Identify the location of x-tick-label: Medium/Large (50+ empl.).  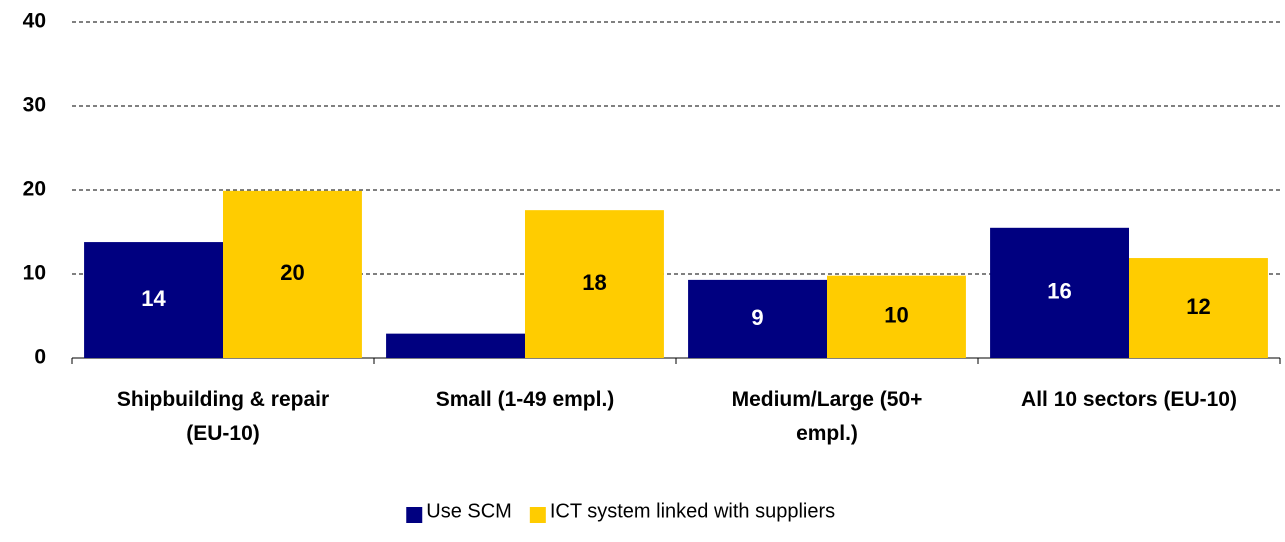
(827, 416).